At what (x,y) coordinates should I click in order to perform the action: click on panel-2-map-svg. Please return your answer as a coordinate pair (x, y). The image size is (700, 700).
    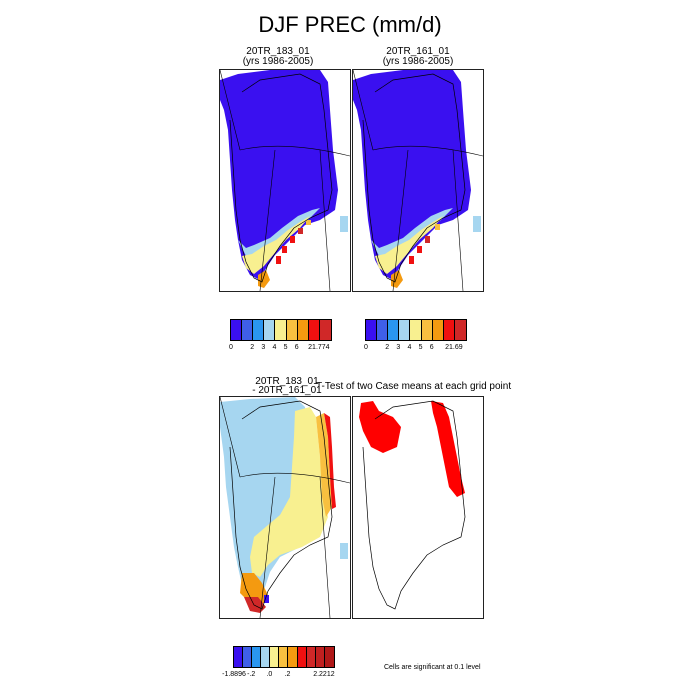
    Looking at the image, I should click on (418, 180).